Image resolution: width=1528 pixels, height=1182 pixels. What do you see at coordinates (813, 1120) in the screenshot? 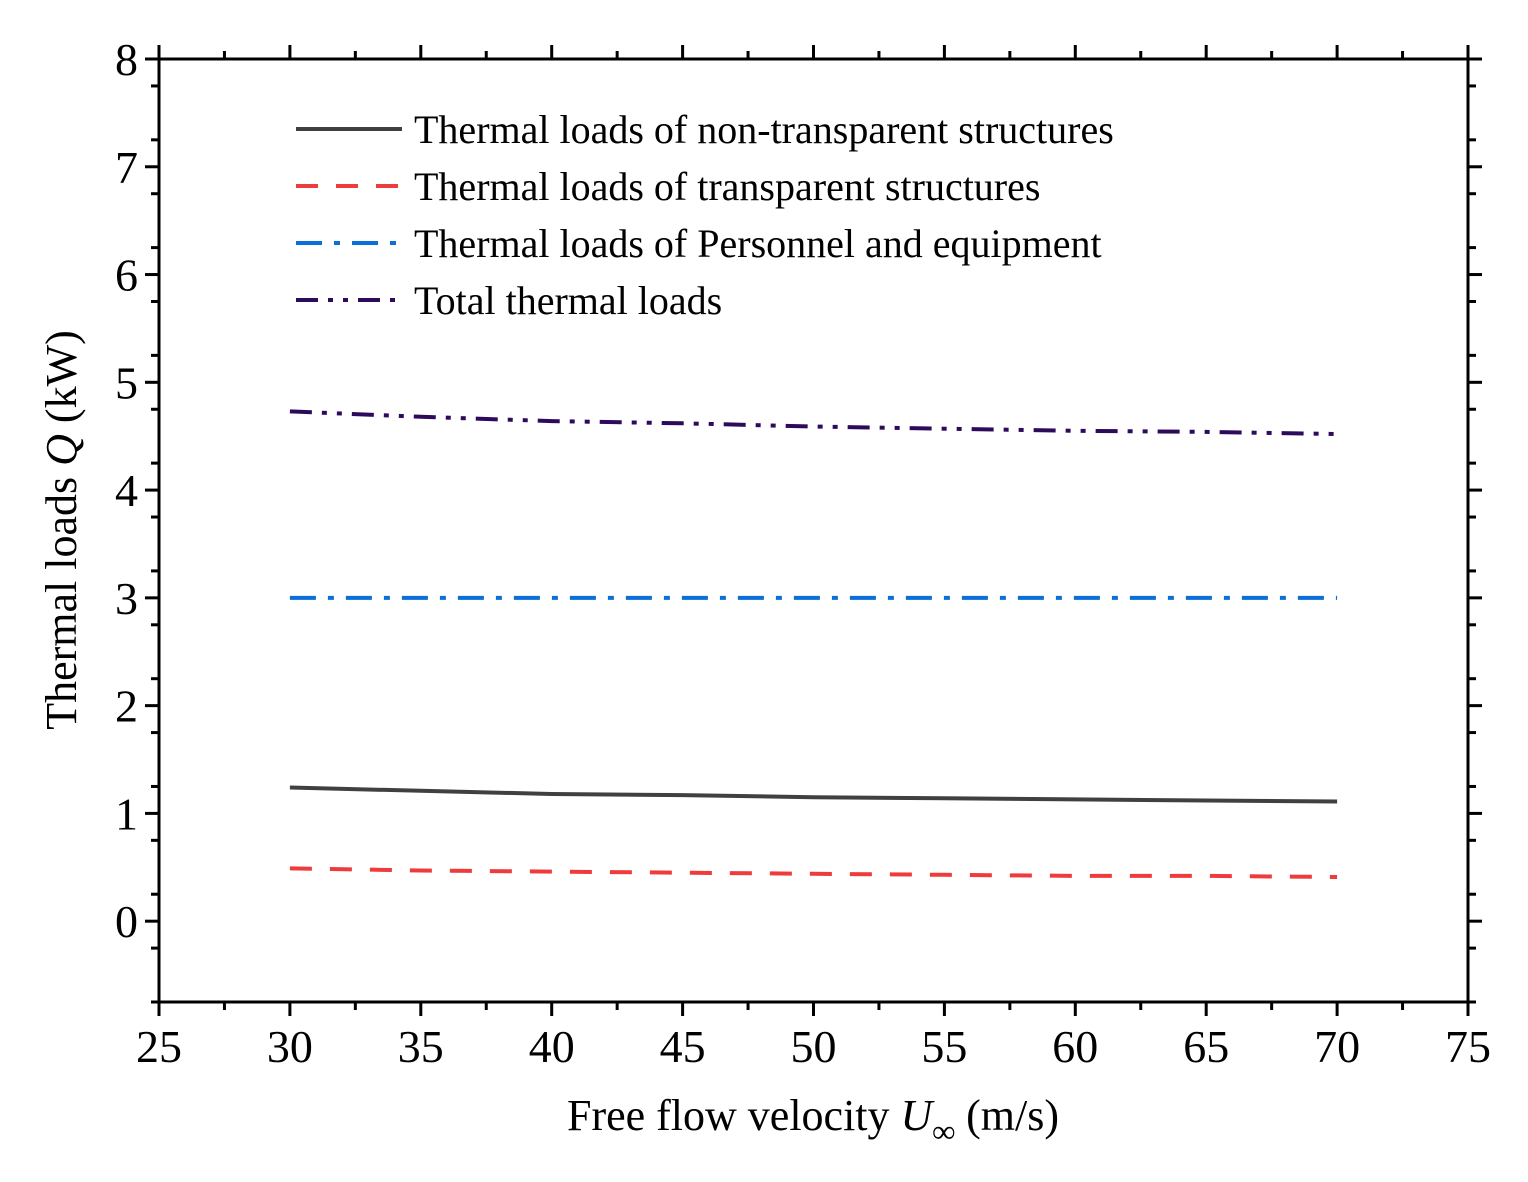
I see `x-axis-label: Free flow velocity U∞ (m/s)` at bounding box center [813, 1120].